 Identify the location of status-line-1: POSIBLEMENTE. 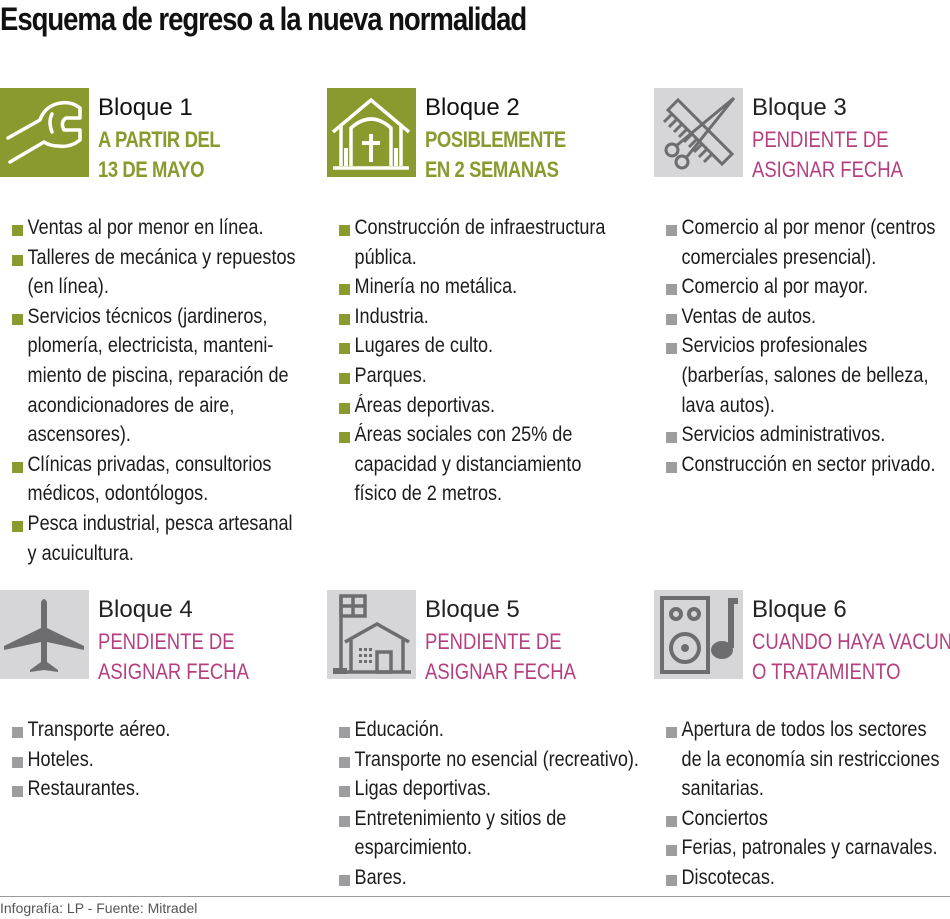
(495, 139).